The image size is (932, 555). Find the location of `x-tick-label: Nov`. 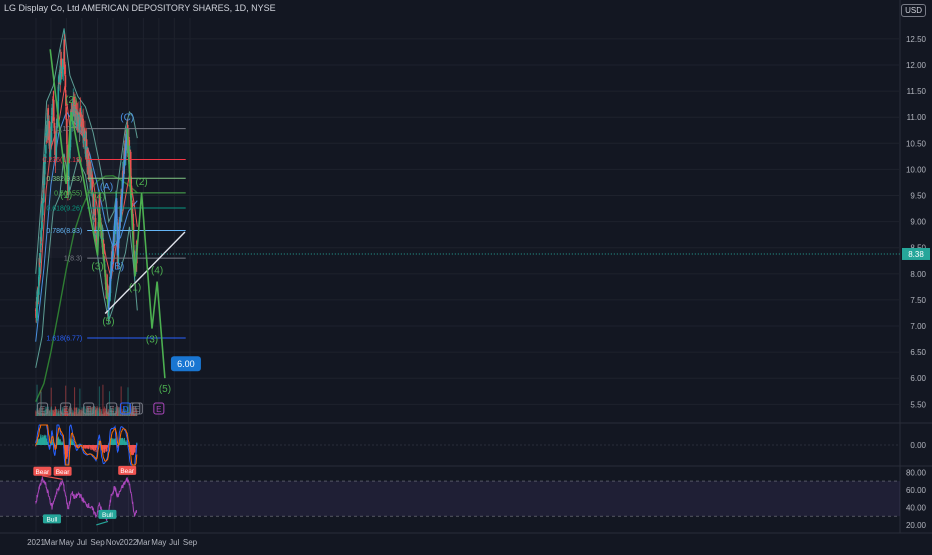

x-tick-label: Nov is located at coordinates (113, 542).